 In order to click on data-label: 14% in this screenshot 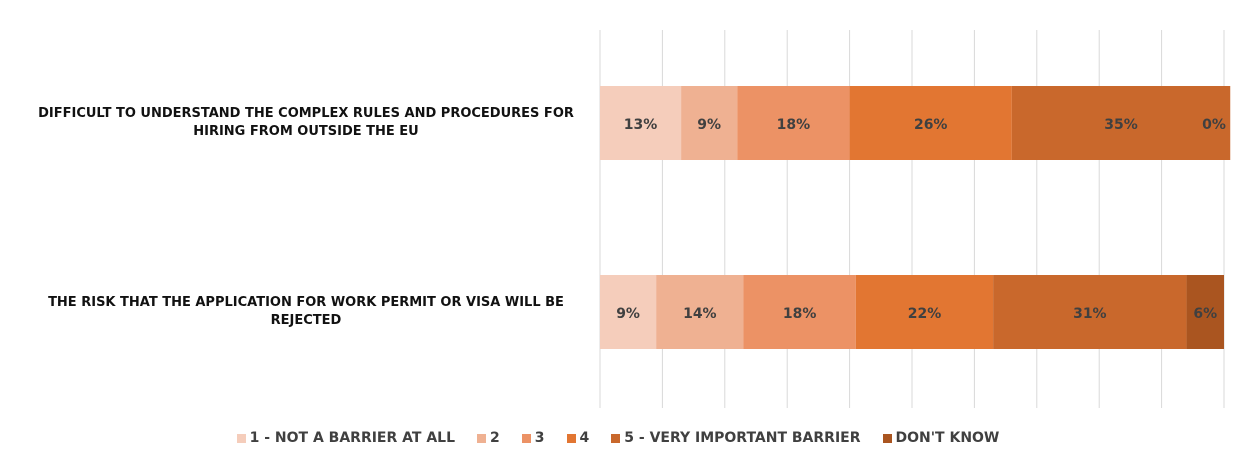, I will do `click(700, 314)`.